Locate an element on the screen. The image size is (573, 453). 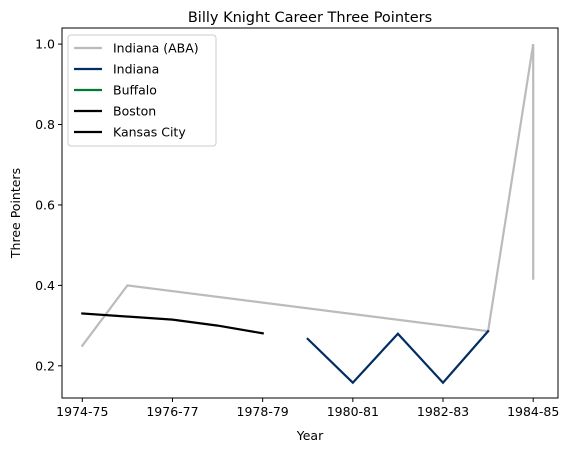
y-axis: 0.2 0.4 0.6 0.8 1.0 is located at coordinates (48, 205).